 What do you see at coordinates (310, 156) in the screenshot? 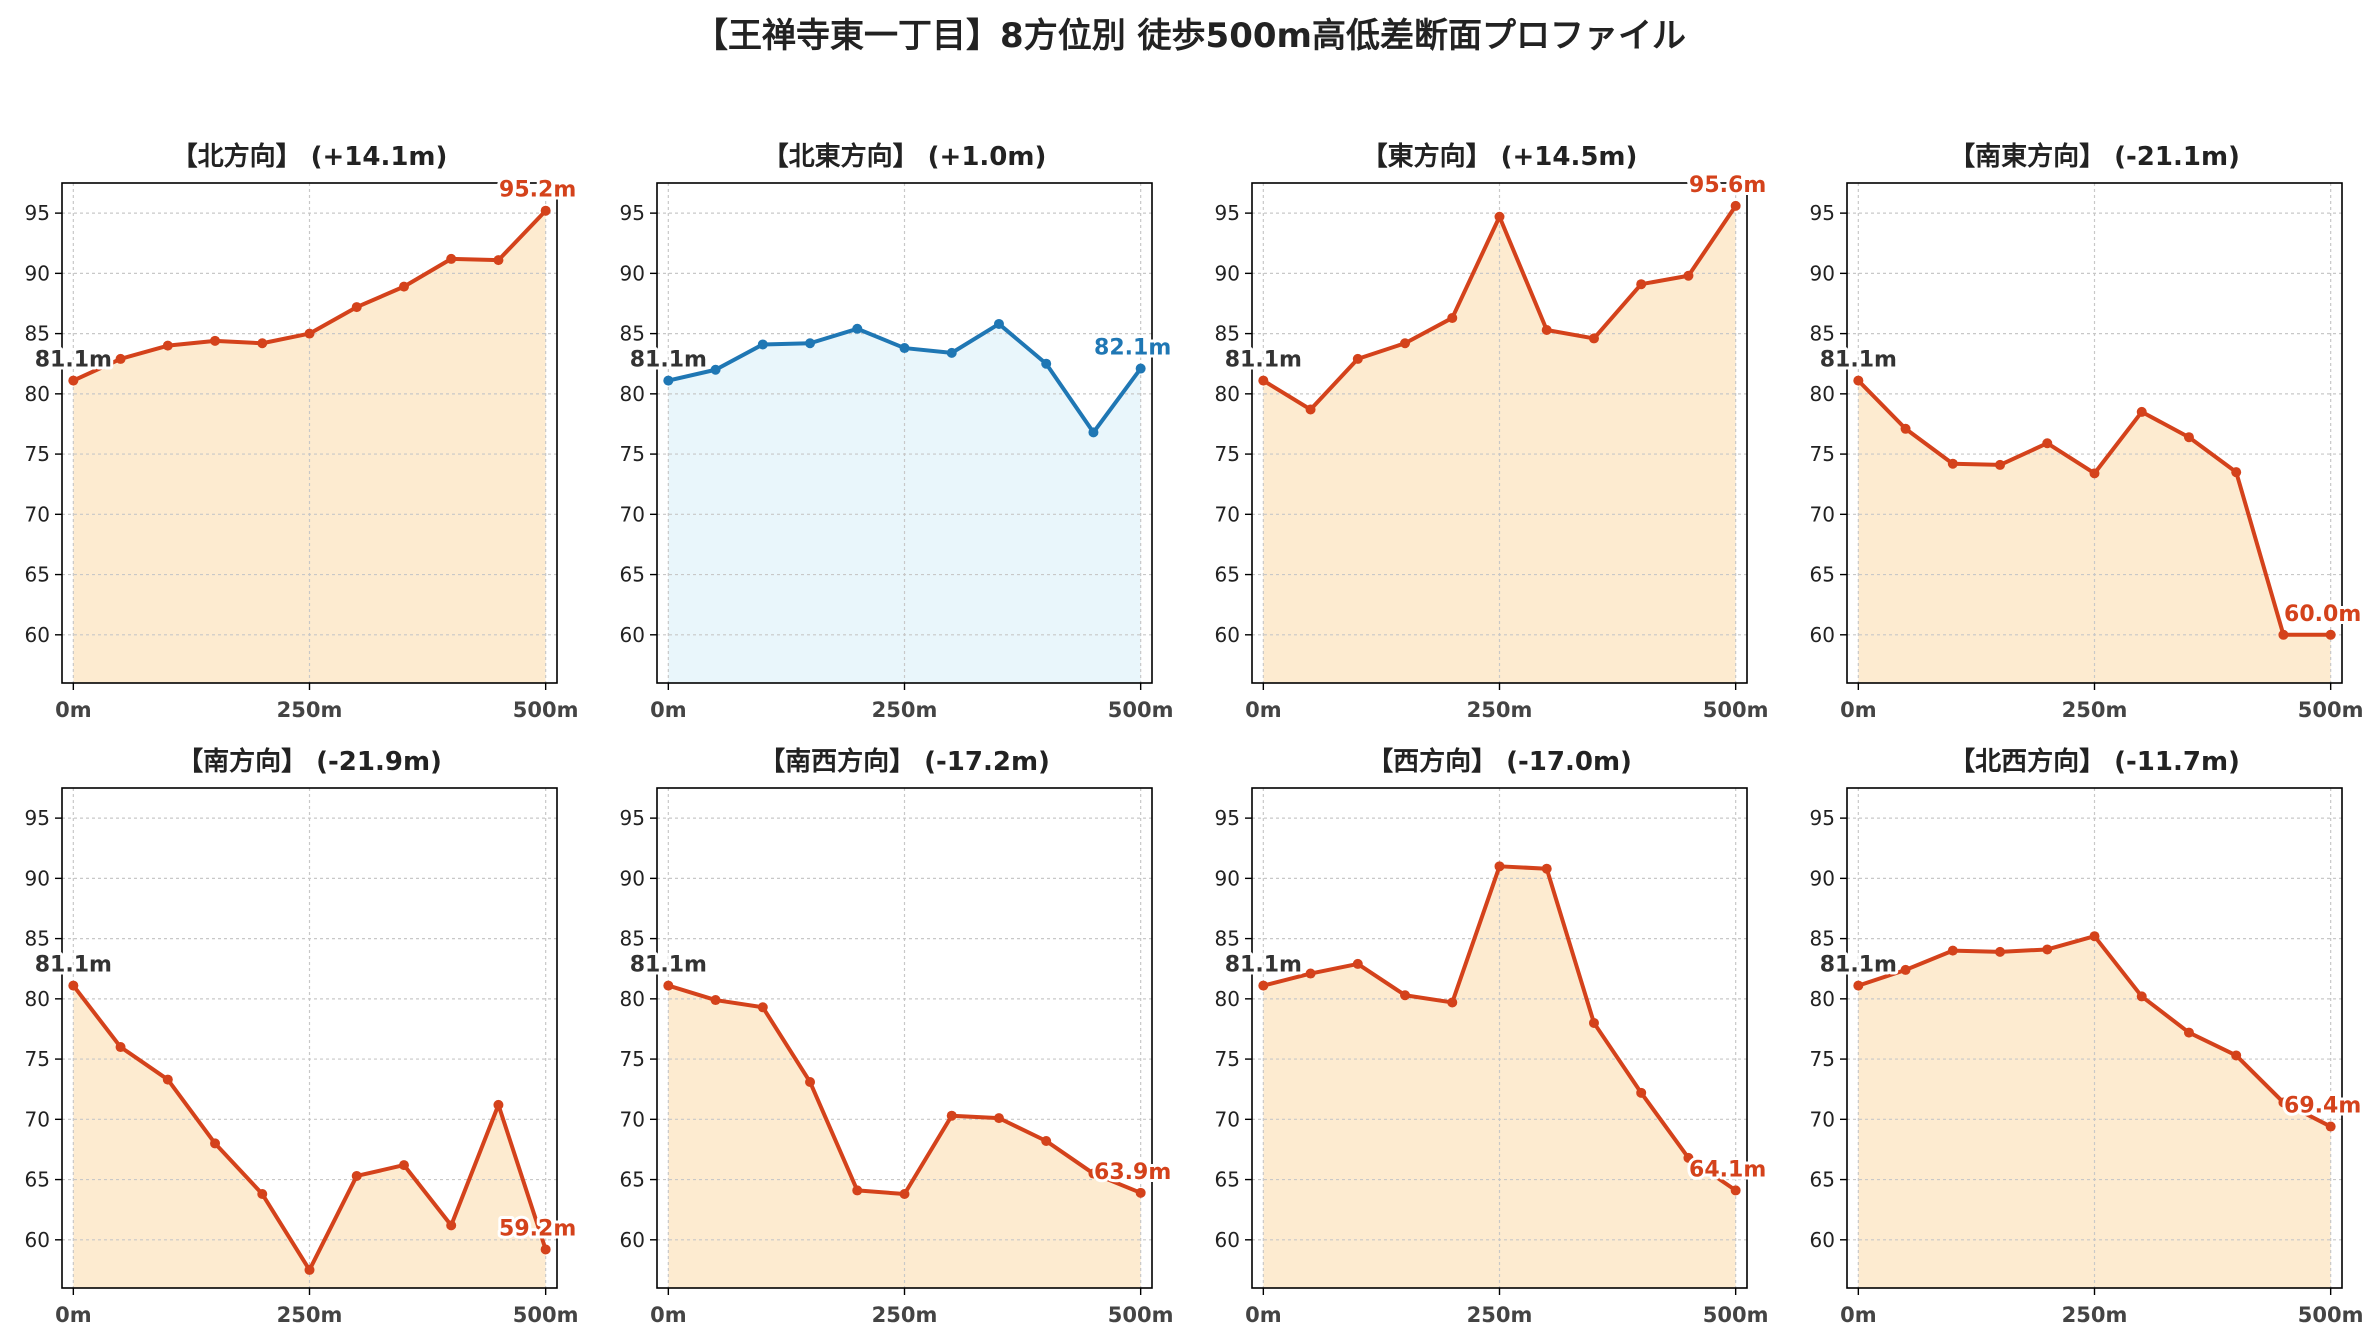
I see `subplot-title: 【北方向】 (+14.1m)` at bounding box center [310, 156].